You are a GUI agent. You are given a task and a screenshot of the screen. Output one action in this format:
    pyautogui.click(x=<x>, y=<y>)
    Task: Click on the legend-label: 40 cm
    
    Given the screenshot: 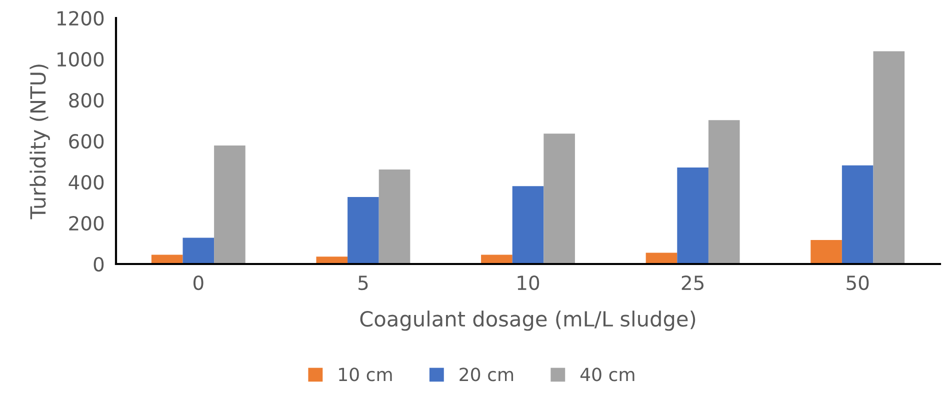 What is the action you would take?
    pyautogui.click(x=607, y=375)
    